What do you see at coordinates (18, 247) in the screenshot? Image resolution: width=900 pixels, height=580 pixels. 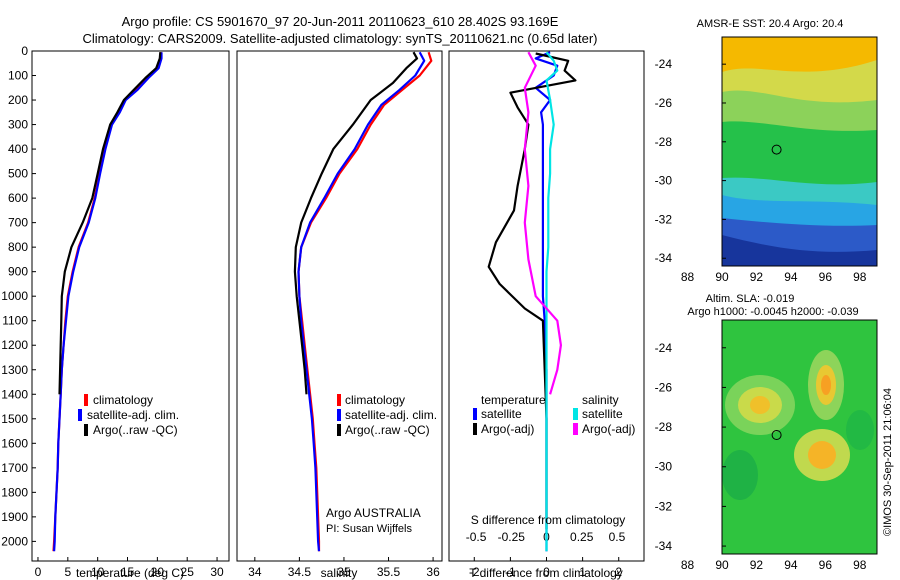 I see `depth-tick-label: 800` at bounding box center [18, 247].